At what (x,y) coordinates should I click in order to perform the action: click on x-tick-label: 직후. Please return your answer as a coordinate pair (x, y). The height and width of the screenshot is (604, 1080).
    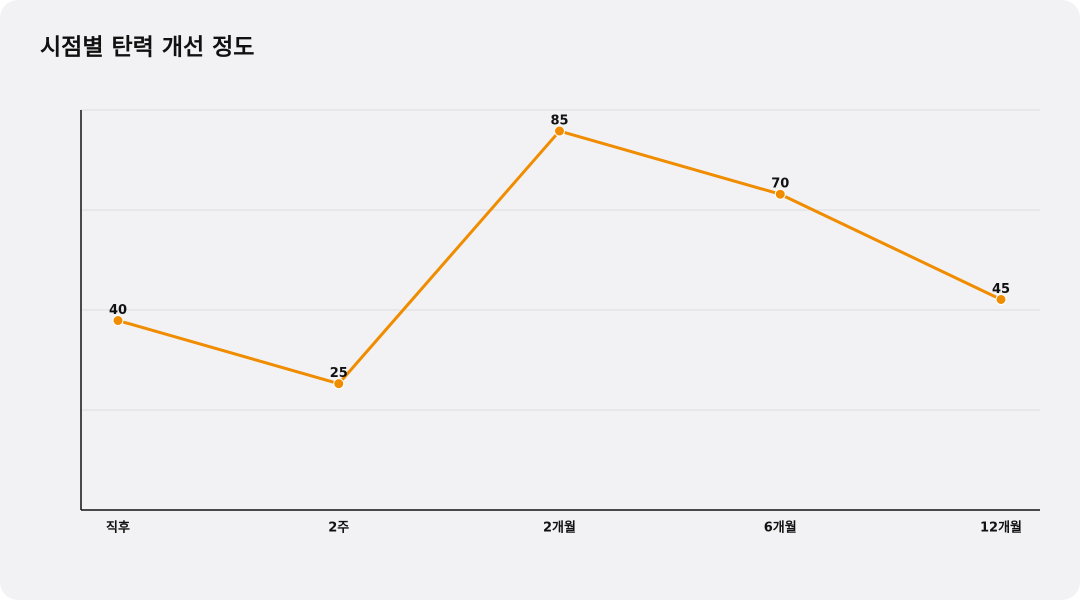
    Looking at the image, I should click on (118, 528).